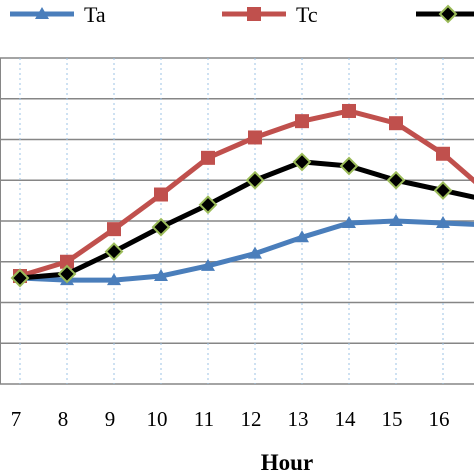  I want to click on x-tick-9: 9, so click(110, 419).